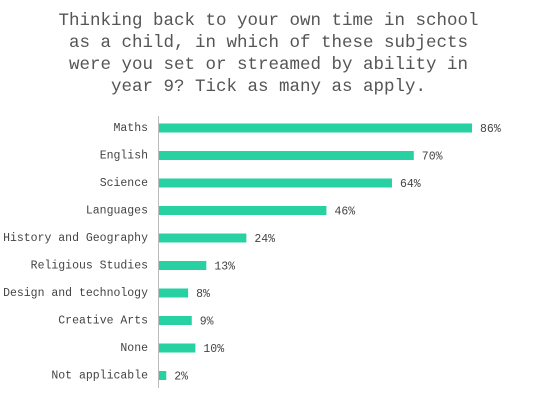  I want to click on value-label: 64%, so click(410, 184).